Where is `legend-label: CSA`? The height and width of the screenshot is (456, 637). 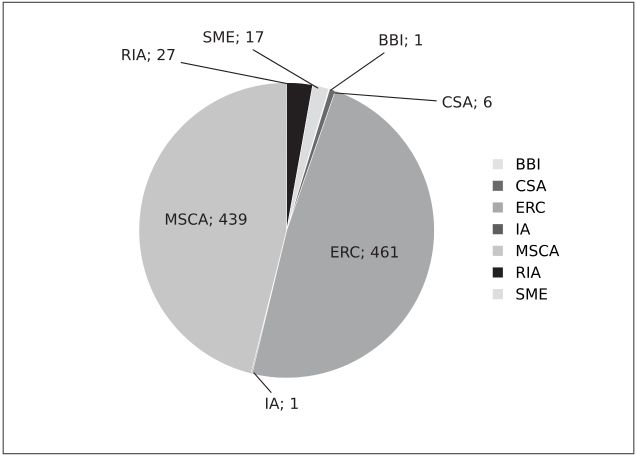
legend-label: CSA is located at coordinates (531, 186).